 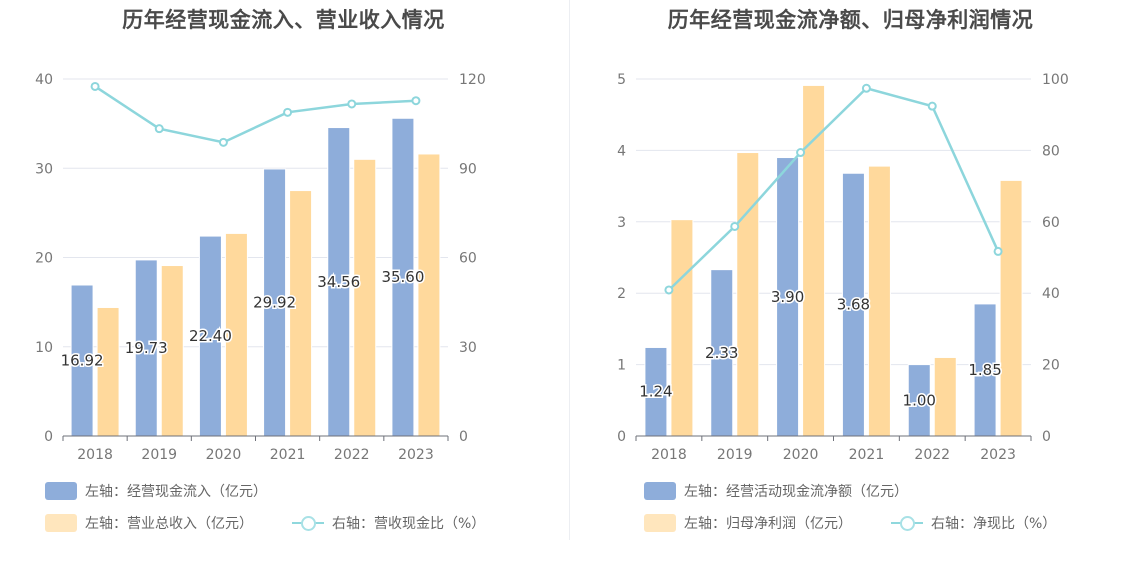 What do you see at coordinates (44, 169) in the screenshot?
I see `y-left-tick-label: 30` at bounding box center [44, 169].